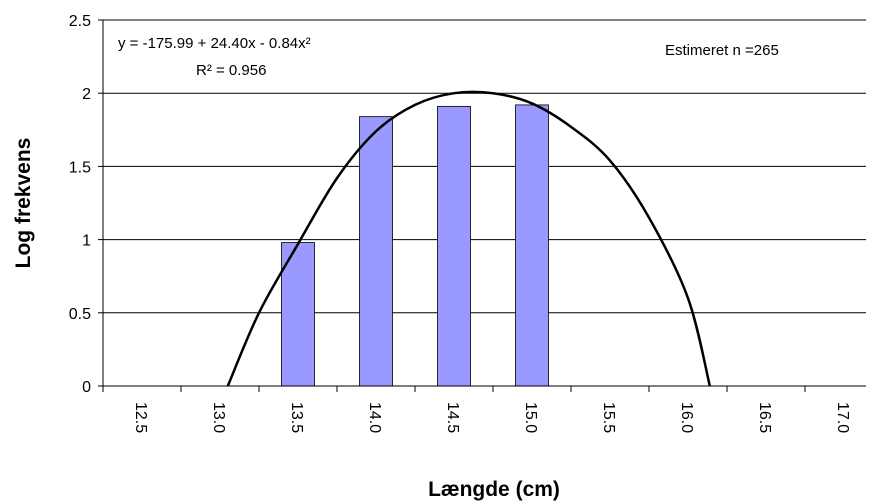 Image resolution: width=884 pixels, height=503 pixels. Describe the element at coordinates (80, 21) in the screenshot. I see `y-tick-label: 2.5` at that location.